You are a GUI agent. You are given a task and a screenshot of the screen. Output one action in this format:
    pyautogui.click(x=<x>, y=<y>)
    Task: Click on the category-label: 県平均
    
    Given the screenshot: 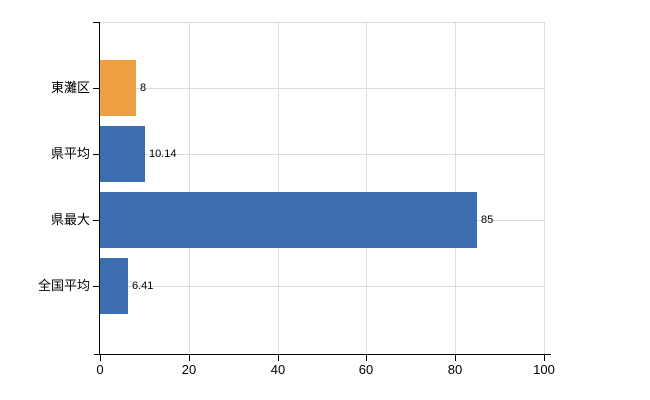 What is the action you would take?
    pyautogui.click(x=70, y=153)
    